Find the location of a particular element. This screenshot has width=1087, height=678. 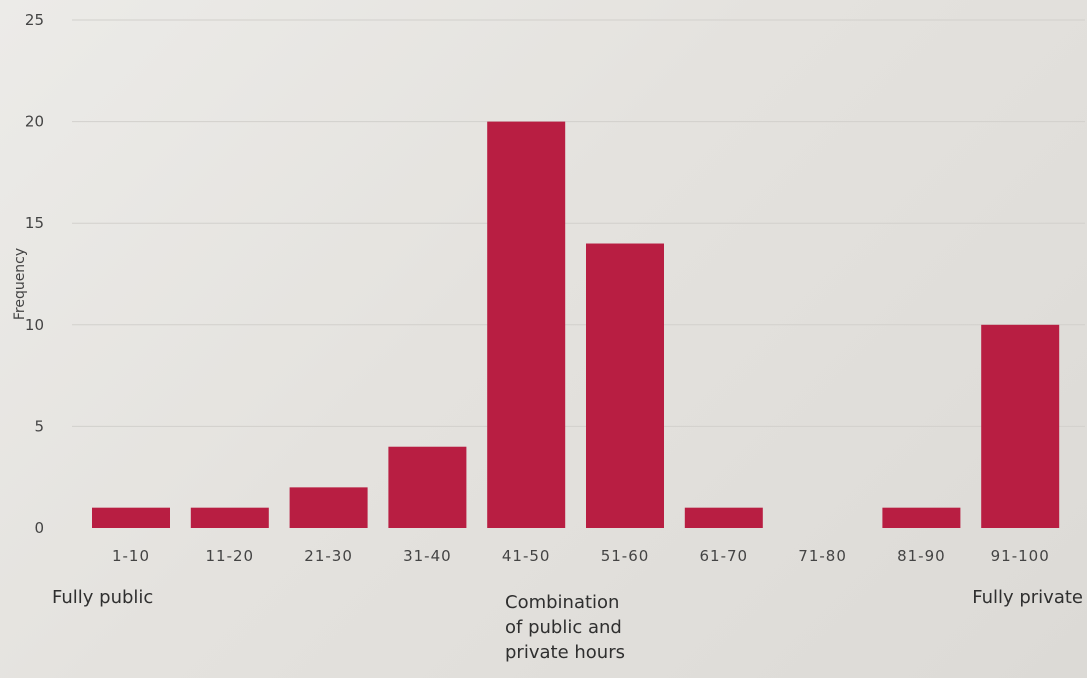

x-tick-label: 61-70 is located at coordinates (724, 556).